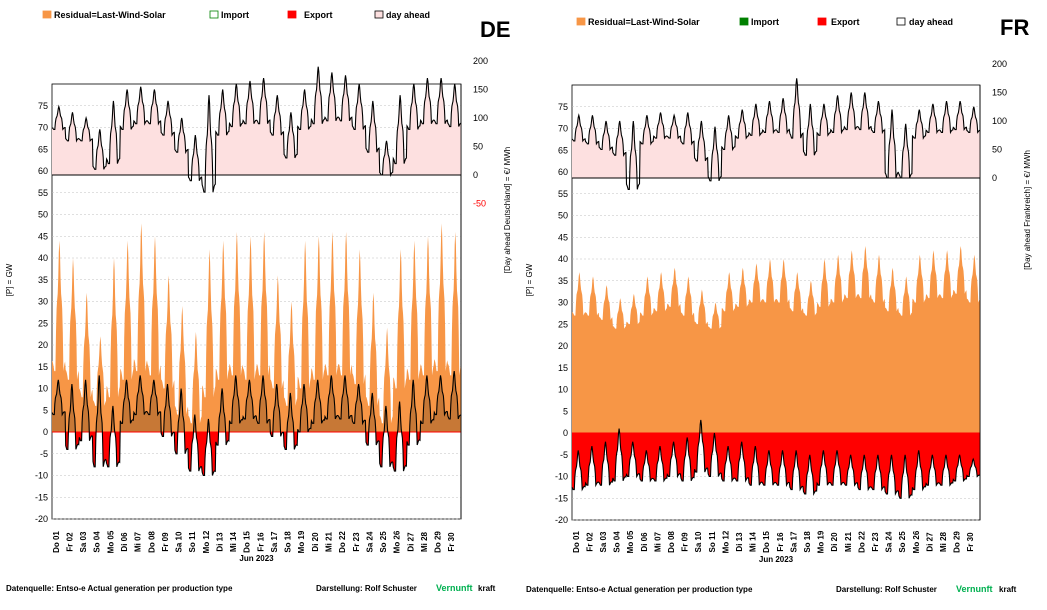  Describe the element at coordinates (45, 432) in the screenshot. I see `y-tick-label: 0` at that location.